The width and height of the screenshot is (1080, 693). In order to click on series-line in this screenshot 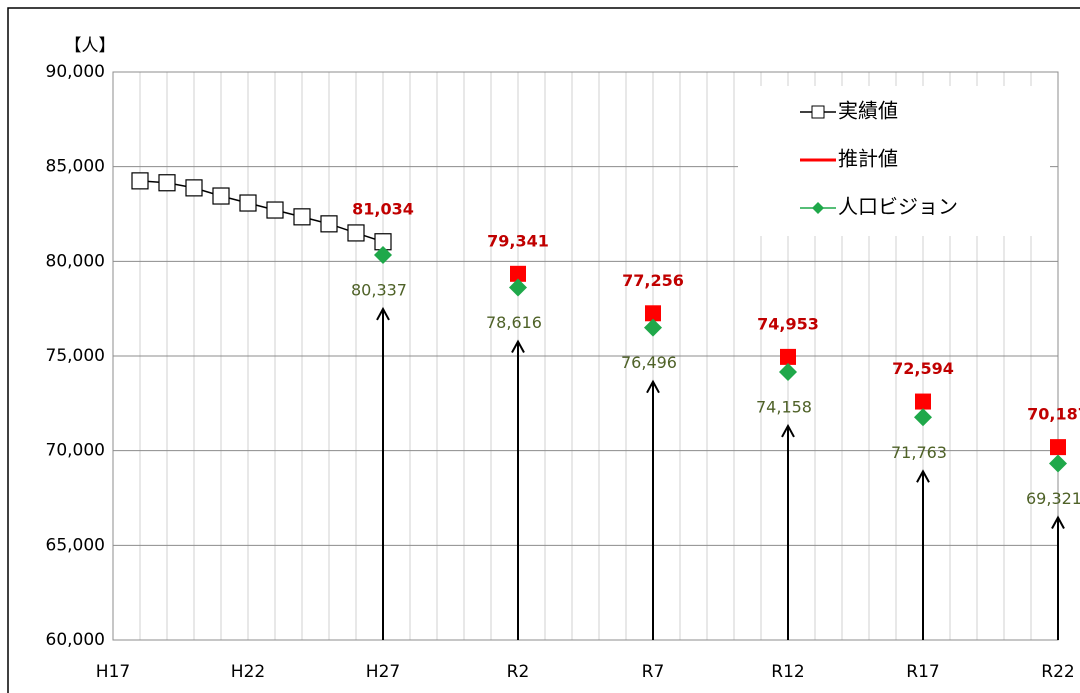, I will do `click(261, 211)`.